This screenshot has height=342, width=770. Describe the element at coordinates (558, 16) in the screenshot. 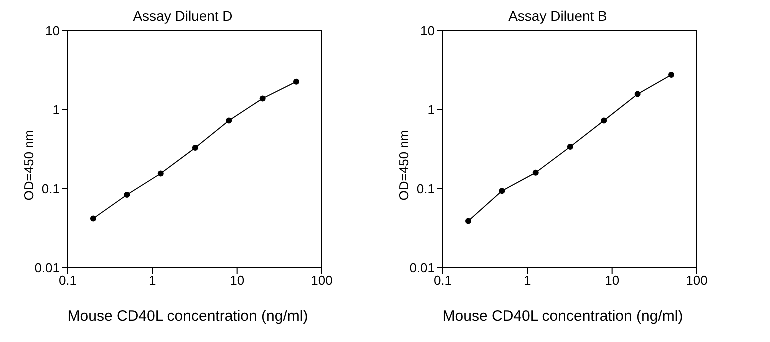

I see `chart-title: Assay Diluent B` at that location.